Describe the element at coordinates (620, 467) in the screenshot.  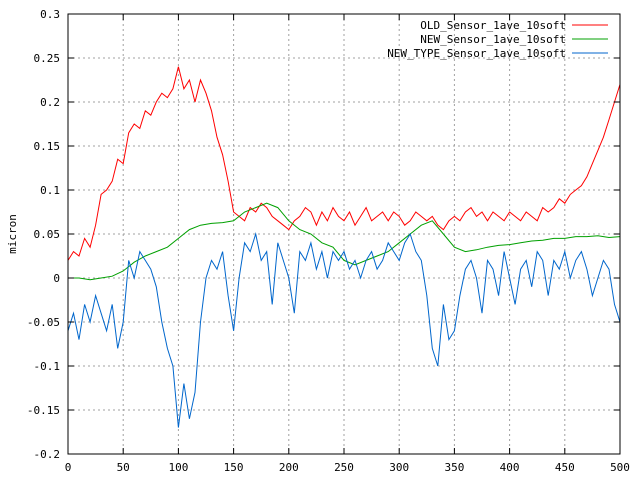
I see `x-tick-label: 500` at that location.